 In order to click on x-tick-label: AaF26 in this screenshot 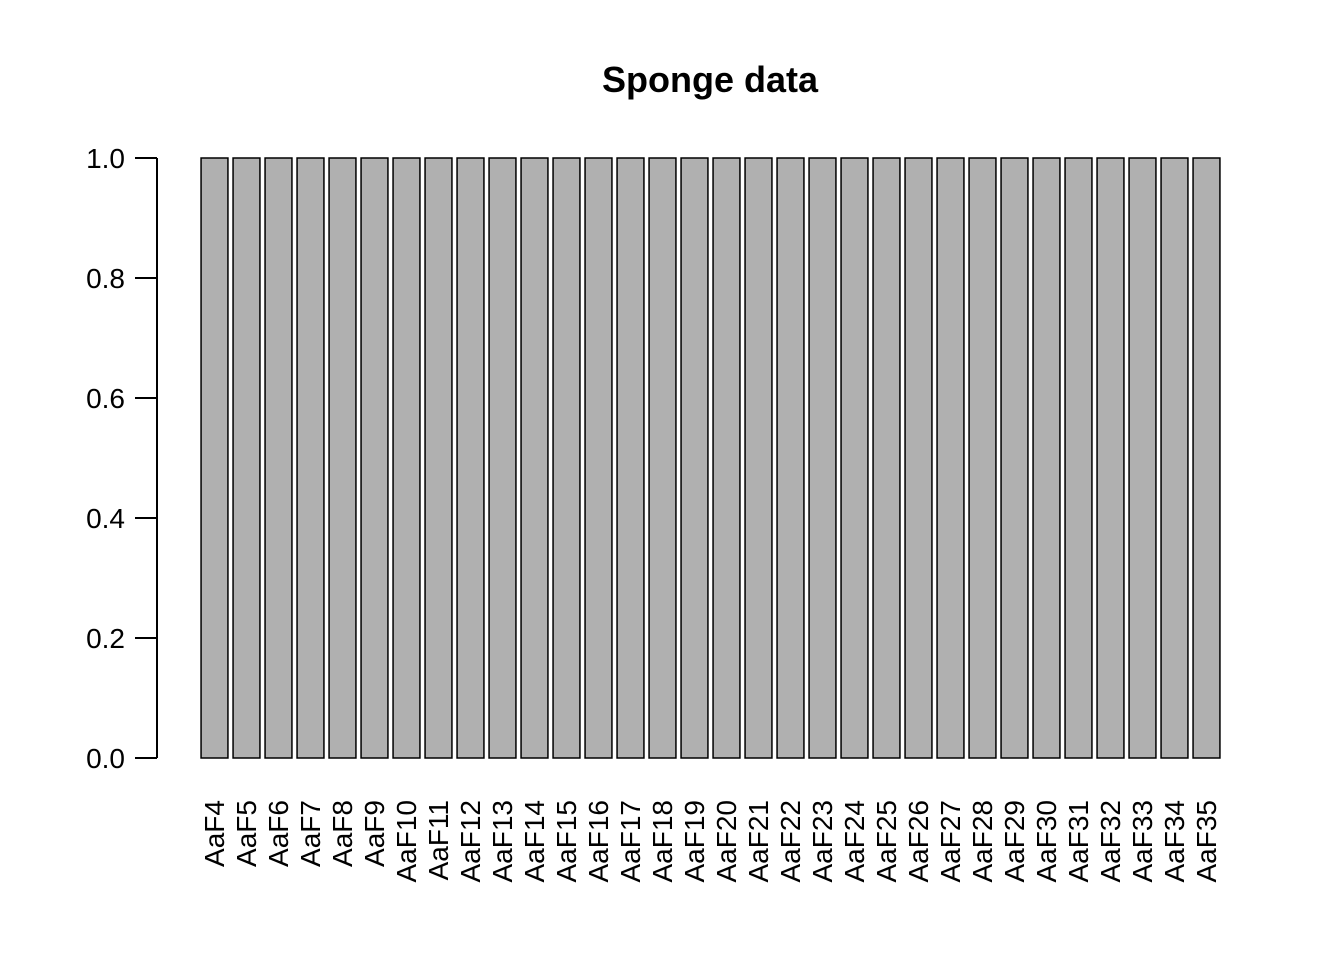, I will do `click(918, 841)`.